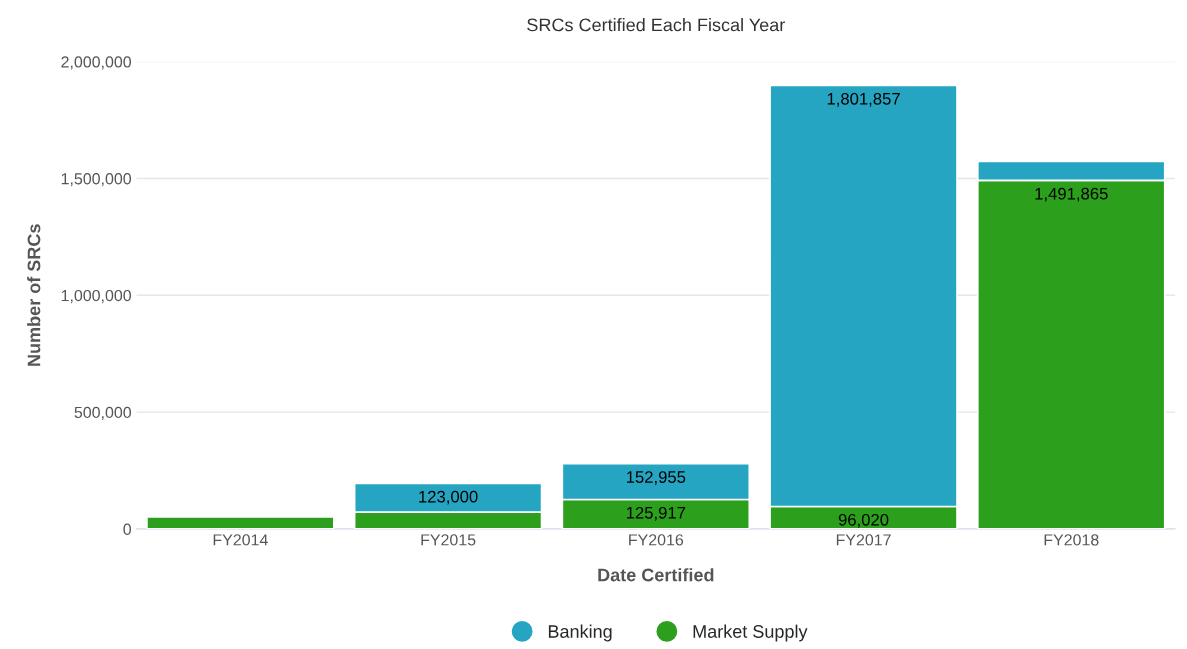 The width and height of the screenshot is (1187, 649). Describe the element at coordinates (96, 63) in the screenshot. I see `y-tick-label: 2,000,000` at that location.